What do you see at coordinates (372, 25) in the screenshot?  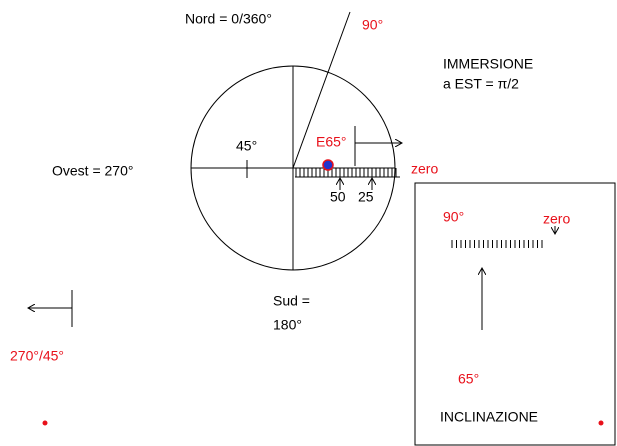 I see `dip-label: 90°` at bounding box center [372, 25].